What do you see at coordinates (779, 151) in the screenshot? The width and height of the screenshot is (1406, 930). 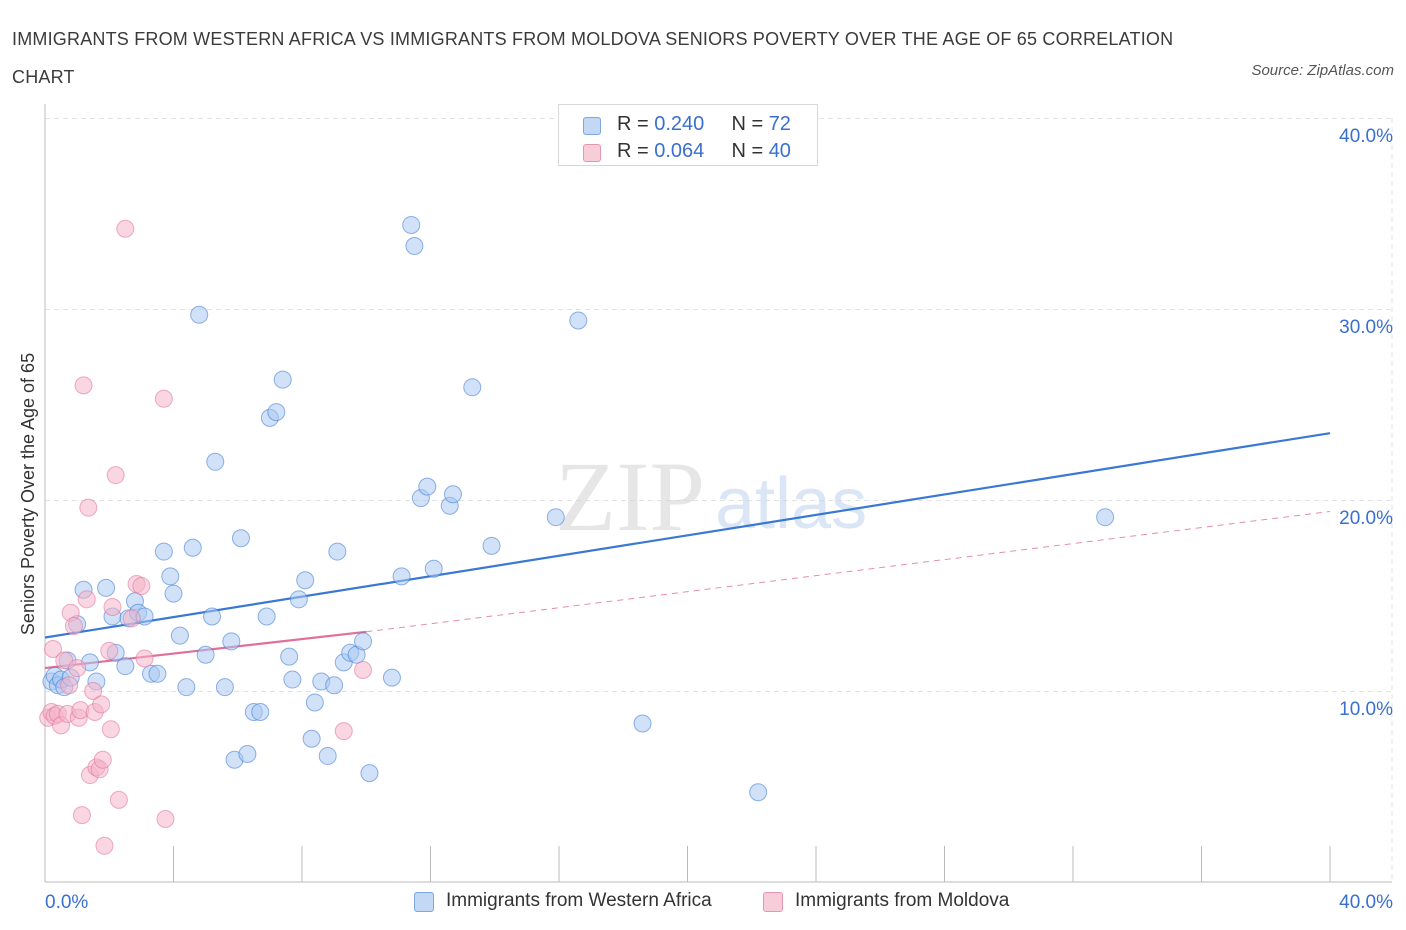 I see `legend-n-value: 40` at bounding box center [779, 151].